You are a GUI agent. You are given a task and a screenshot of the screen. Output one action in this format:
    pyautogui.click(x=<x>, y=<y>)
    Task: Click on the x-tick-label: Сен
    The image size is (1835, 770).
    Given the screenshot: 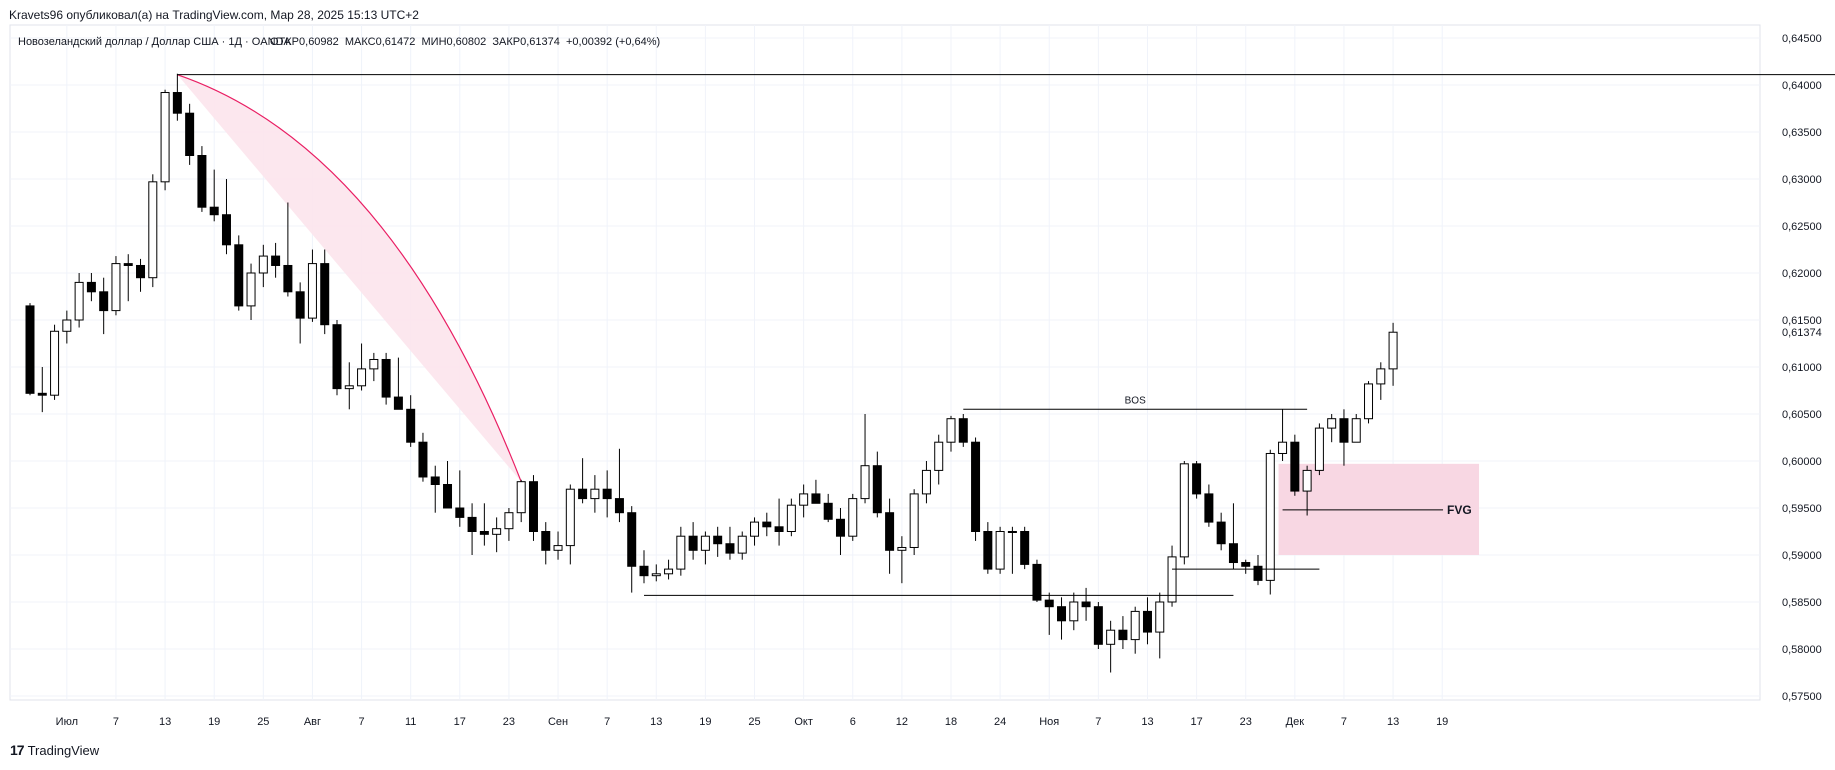 What is the action you would take?
    pyautogui.click(x=558, y=722)
    